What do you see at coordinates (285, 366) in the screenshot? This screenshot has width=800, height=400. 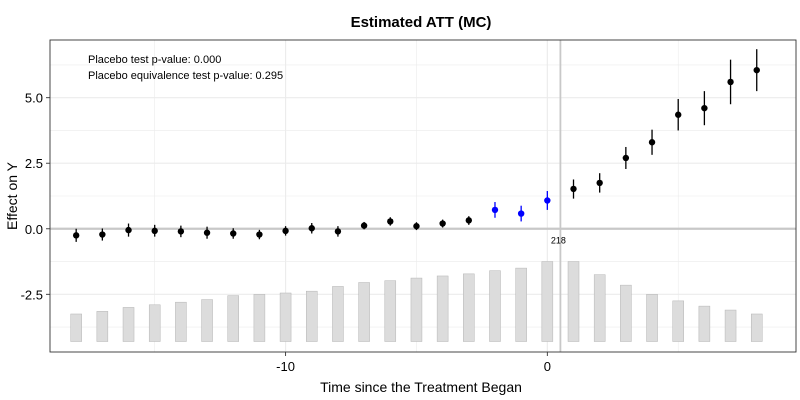 I see `x-tick-label: -10` at bounding box center [285, 366].